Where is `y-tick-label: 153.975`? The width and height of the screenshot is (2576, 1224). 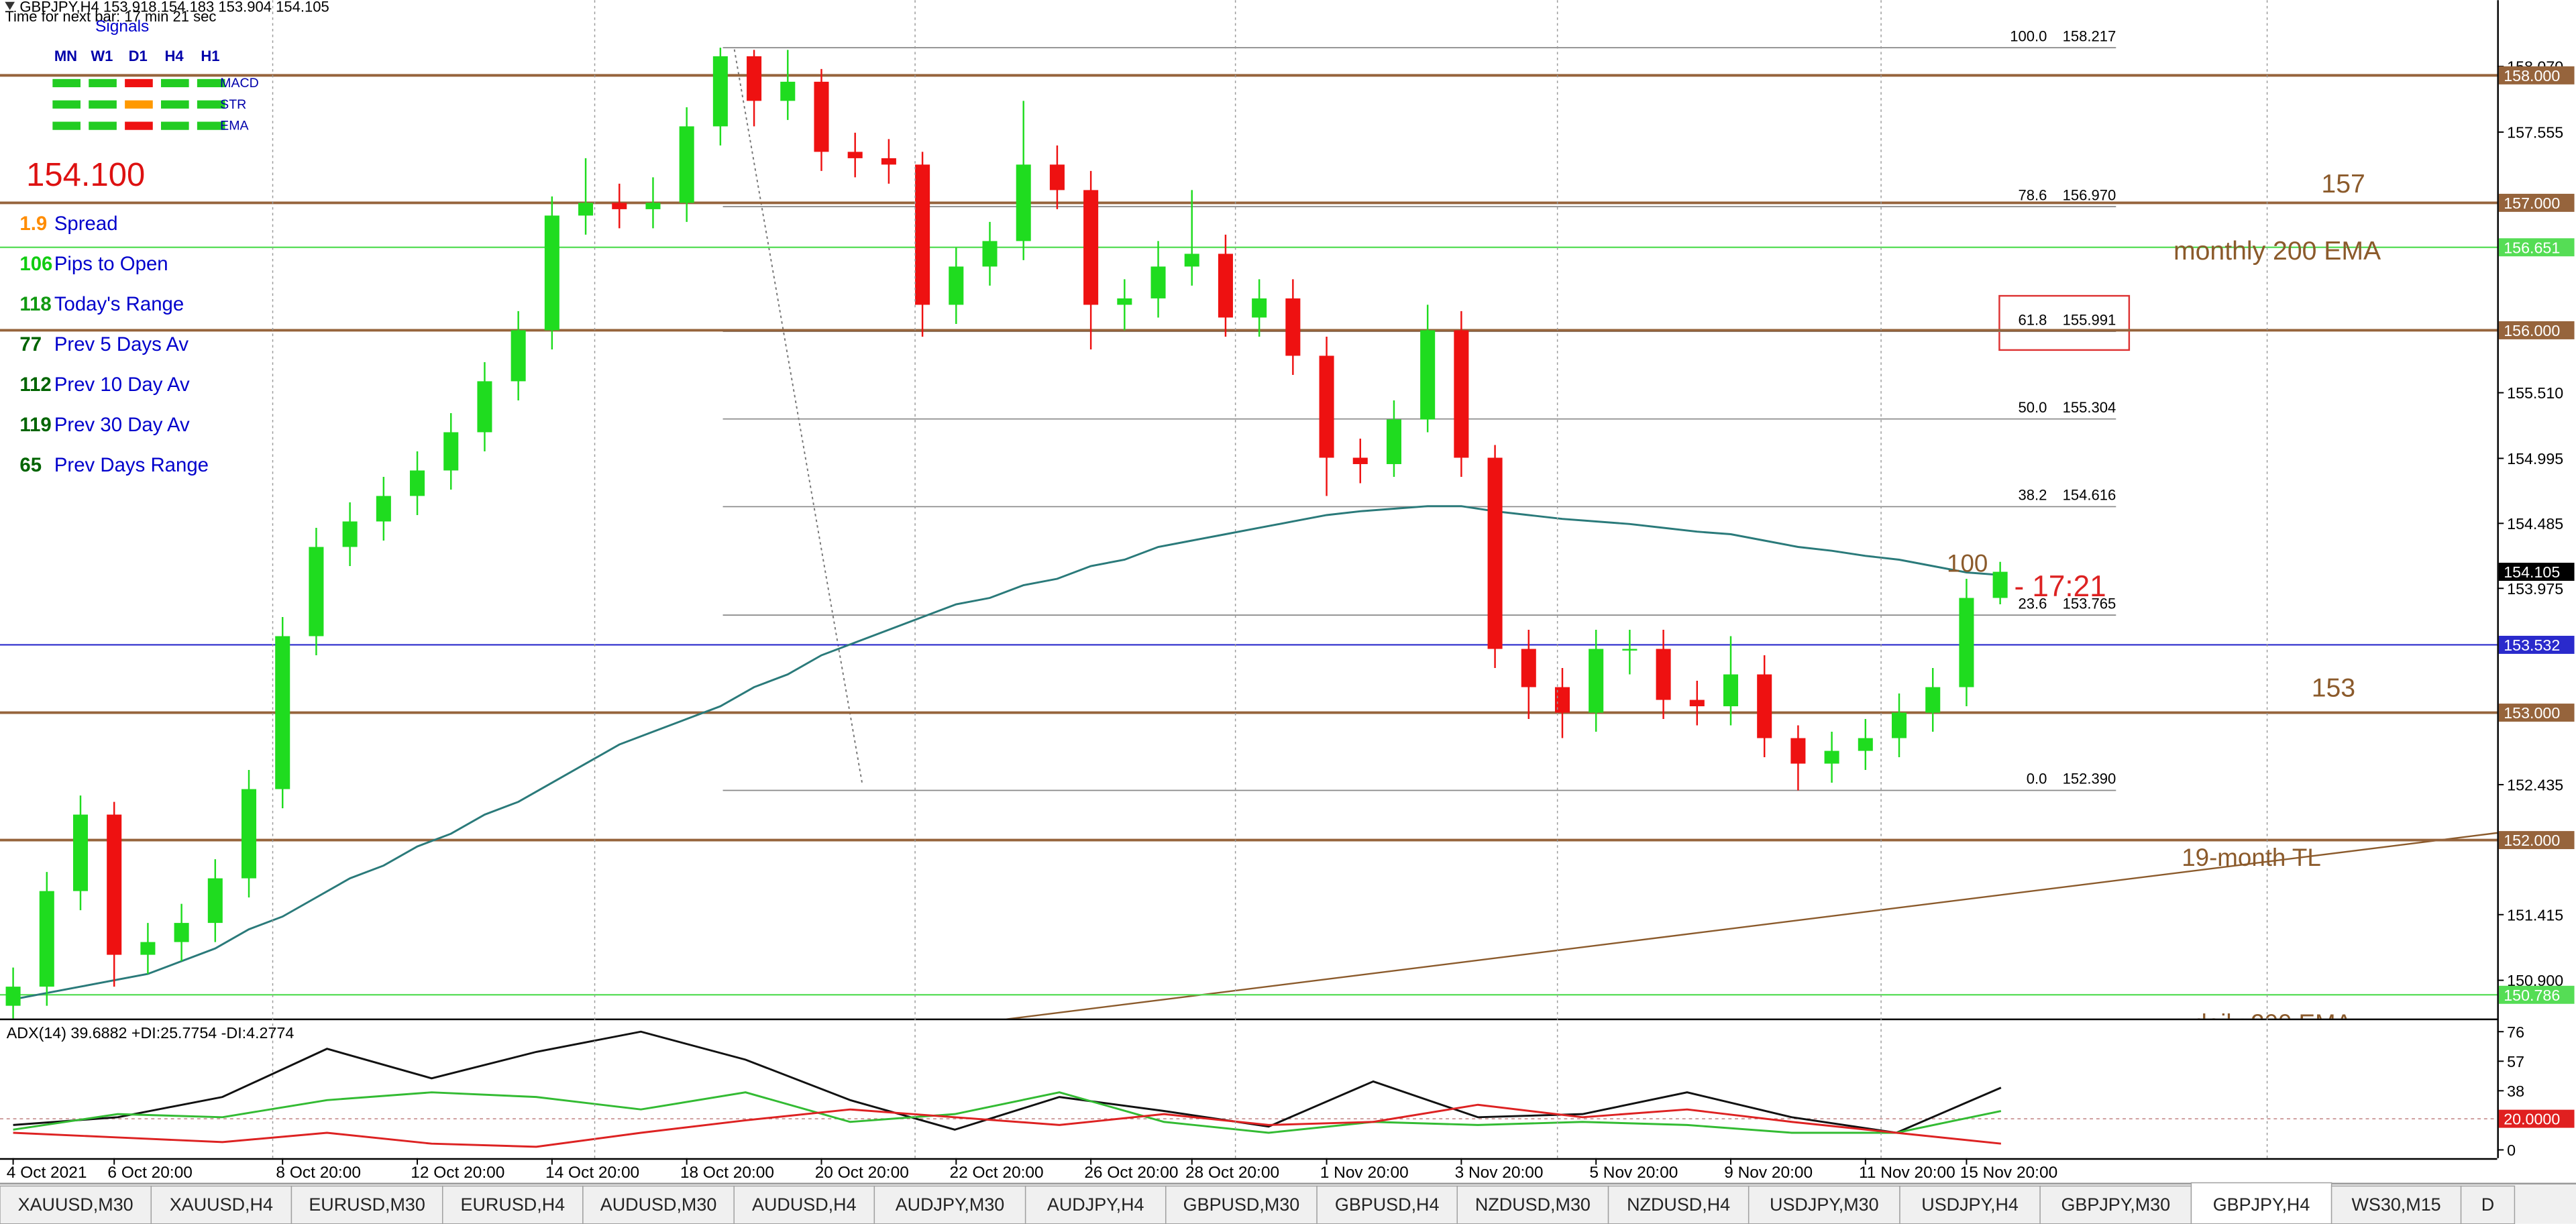 y-tick-label: 153.975 is located at coordinates (2535, 589).